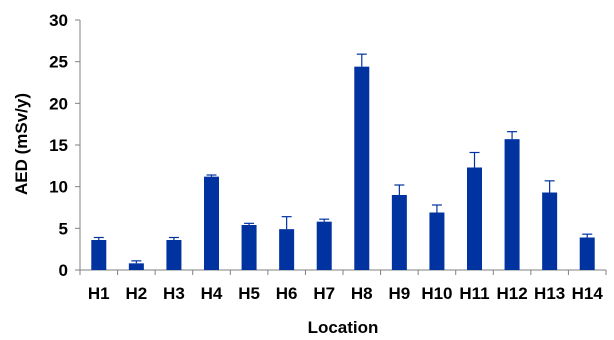  What do you see at coordinates (287, 293) in the screenshot?
I see `x-tick-label: H6` at bounding box center [287, 293].